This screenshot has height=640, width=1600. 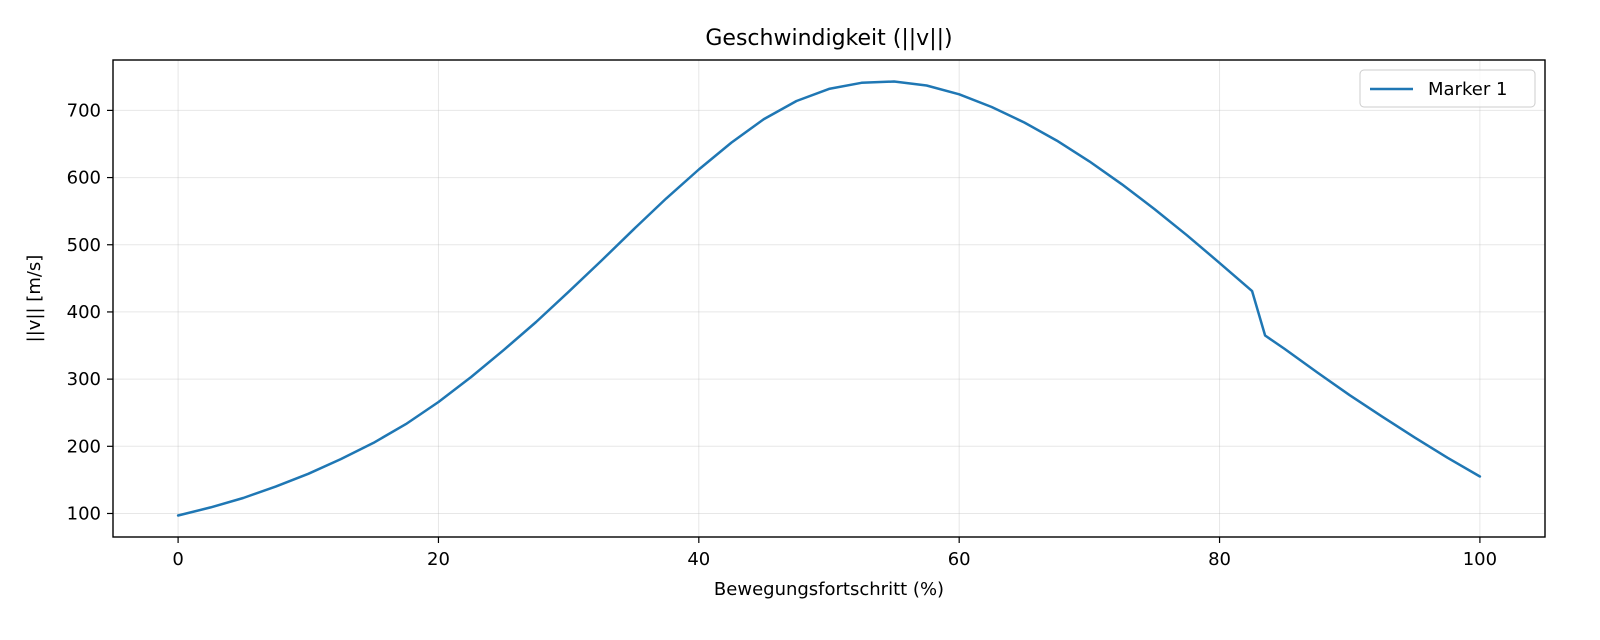 What do you see at coordinates (1467, 89) in the screenshot?
I see `legend-label-marker-1: Marker 1` at bounding box center [1467, 89].